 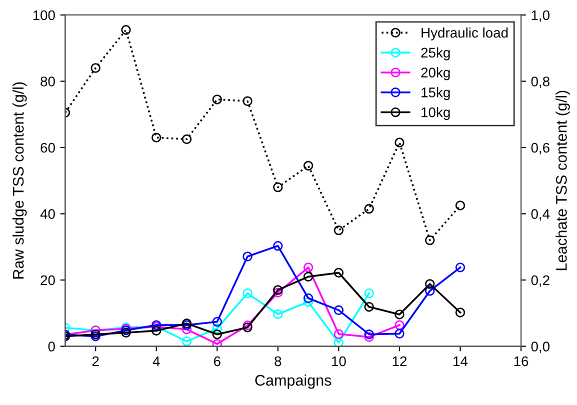 What do you see at coordinates (47, 214) in the screenshot?
I see `y-tick-label: 40` at bounding box center [47, 214].